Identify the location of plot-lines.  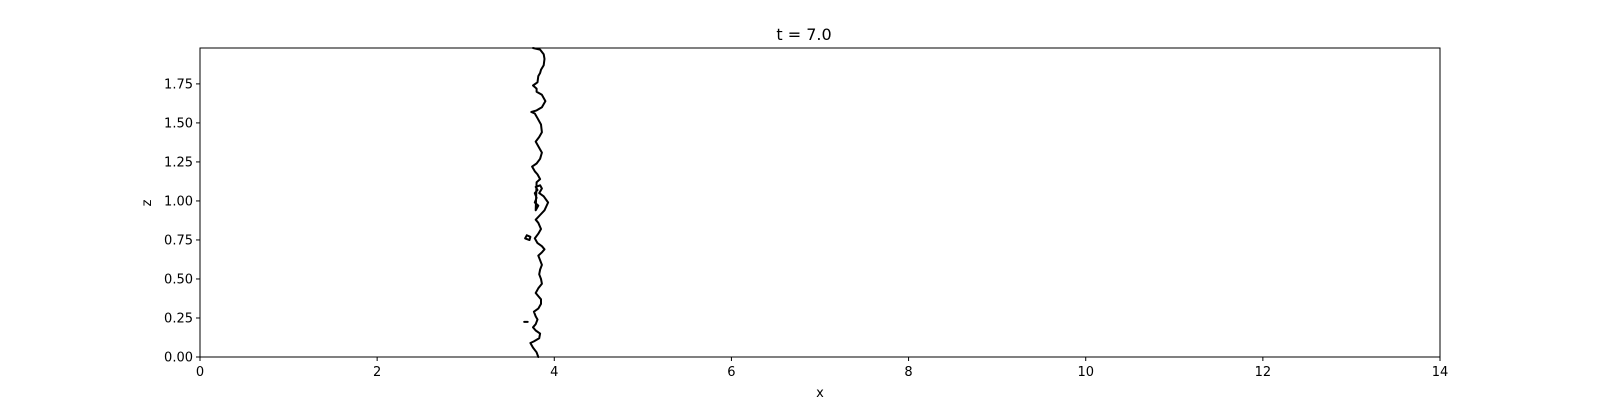
(536, 202).